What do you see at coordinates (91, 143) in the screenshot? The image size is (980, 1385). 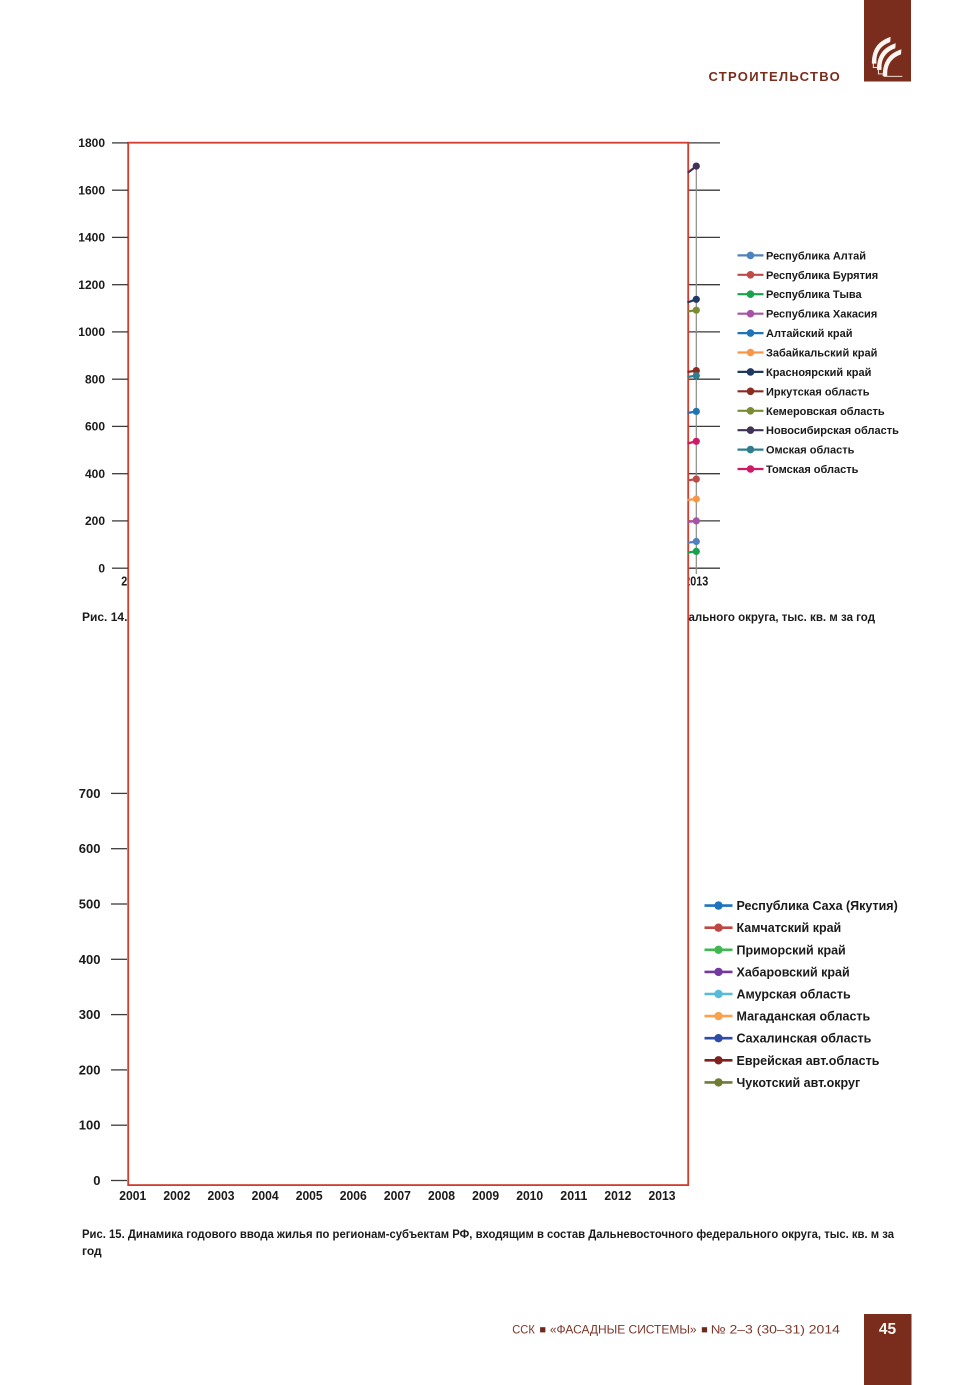 I see `svg-text: 1800` at bounding box center [91, 143].